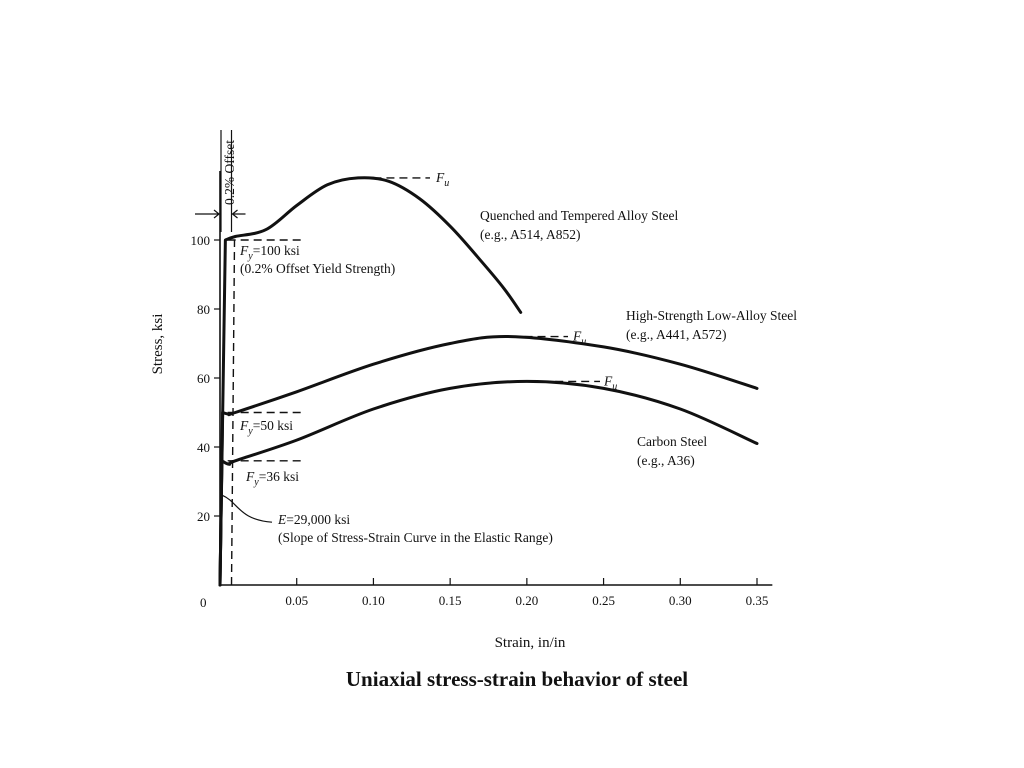 This screenshot has width=1024, height=768. What do you see at coordinates (313, 519) in the screenshot?
I see `e-label: E=29,000 ksi` at bounding box center [313, 519].